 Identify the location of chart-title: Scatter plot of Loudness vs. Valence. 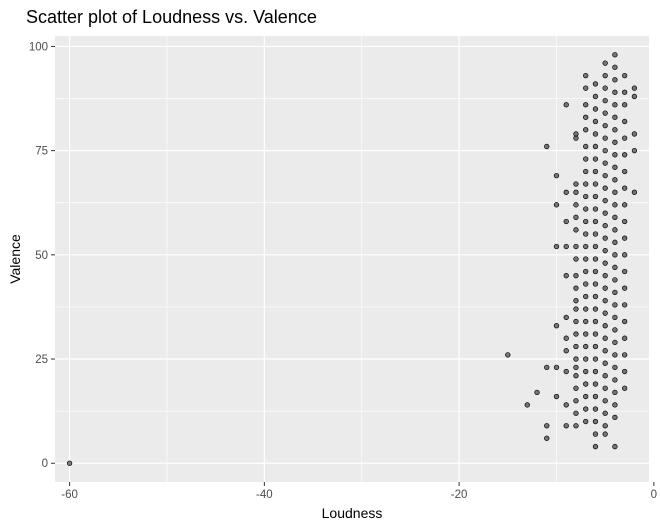
(171, 17).